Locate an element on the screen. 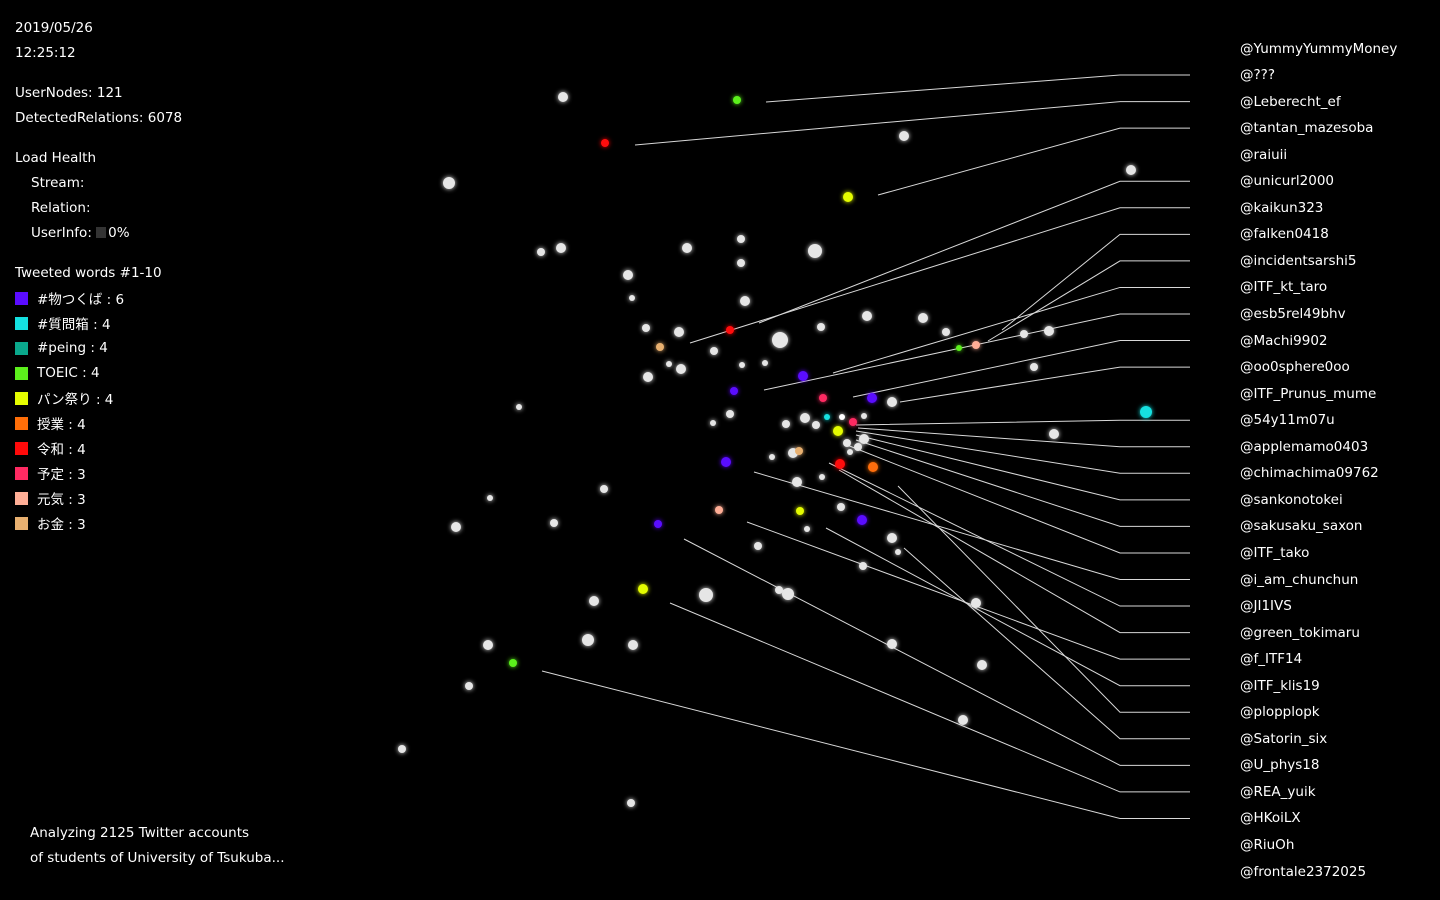 This screenshot has width=1440, height=900. twitter-handle: @esb5rel49bhv is located at coordinates (1293, 314).